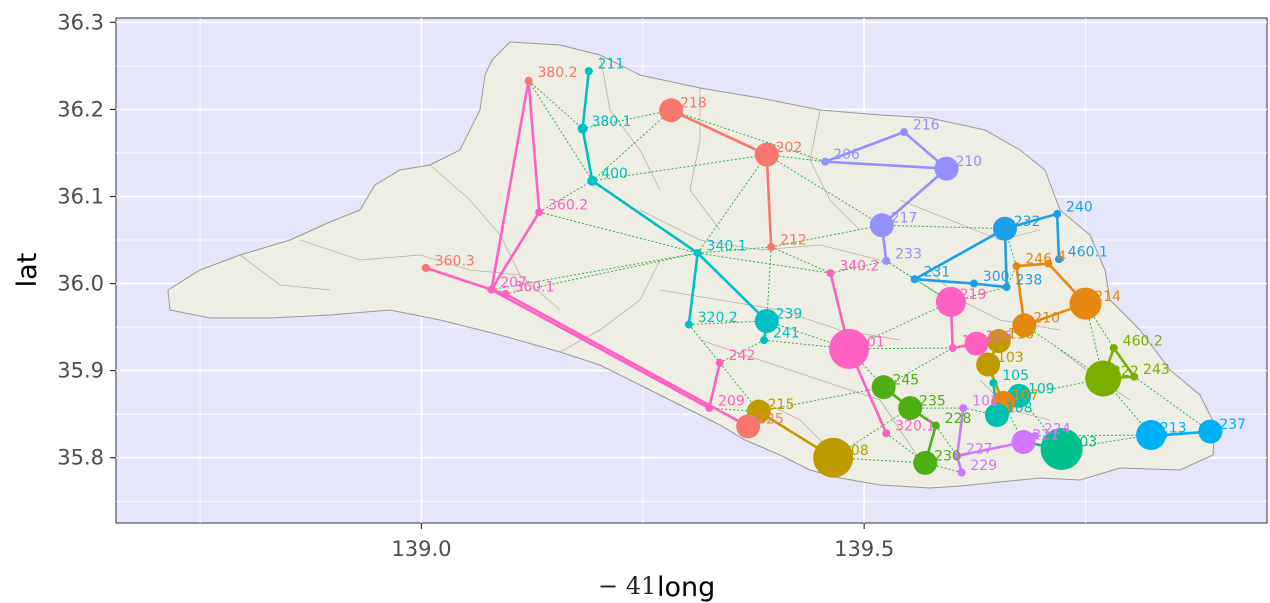 The height and width of the screenshot is (603, 1270). Describe the element at coordinates (975, 341) in the screenshot. I see `point-label: 104` at that location.